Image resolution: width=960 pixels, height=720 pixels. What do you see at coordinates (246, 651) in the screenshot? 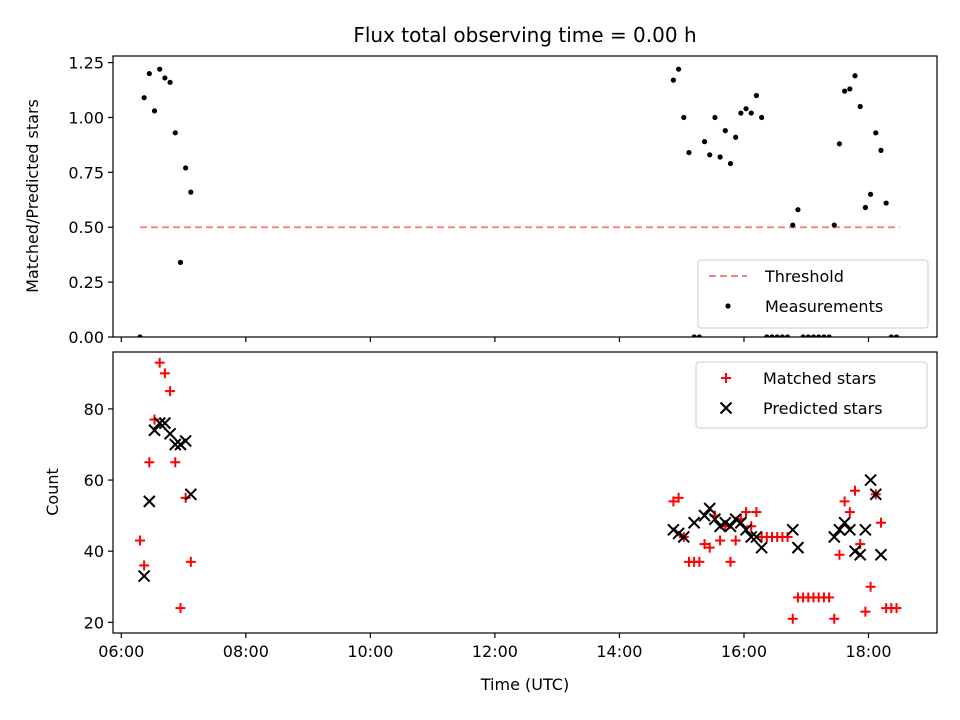
I see `x-tick-label: 08:00` at bounding box center [246, 651].